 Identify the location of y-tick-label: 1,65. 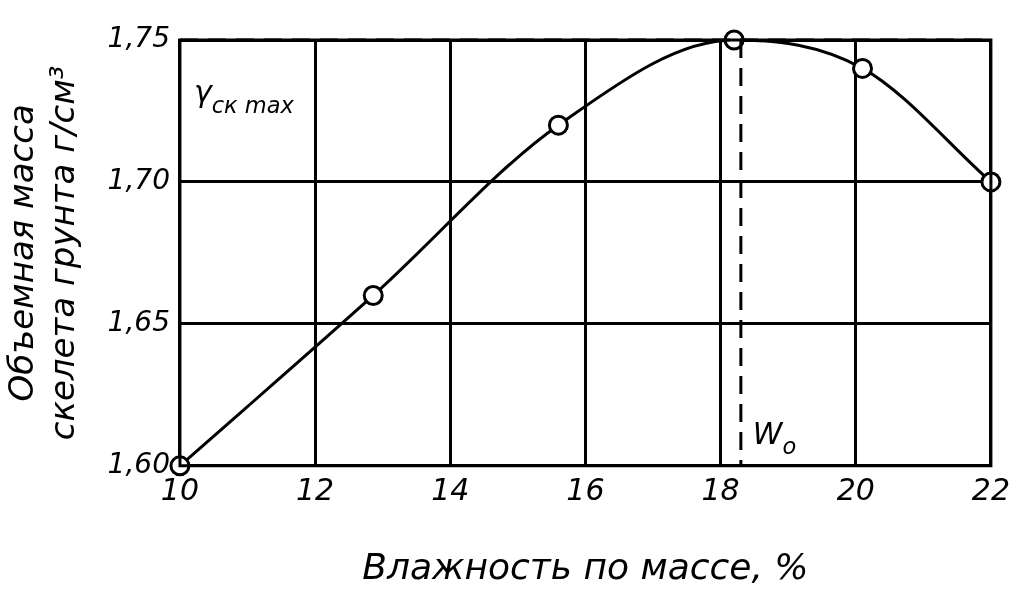
(138, 322).